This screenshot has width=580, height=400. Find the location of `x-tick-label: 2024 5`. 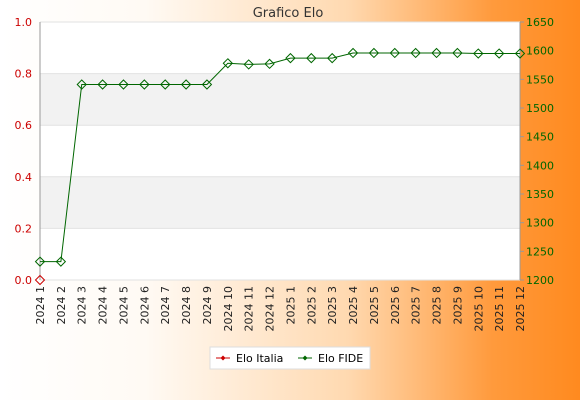

x-tick-label: 2024 5 is located at coordinates (123, 305).